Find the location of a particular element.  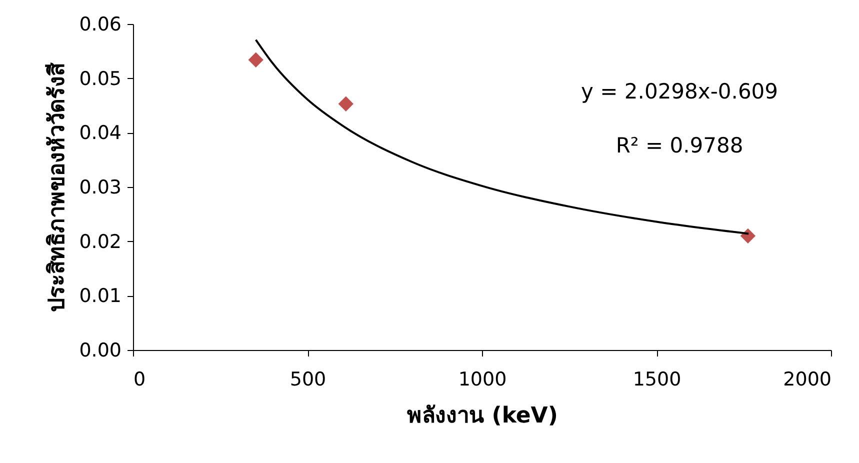

x-axis-title: พลังงาน (keV) is located at coordinates (482, 416).